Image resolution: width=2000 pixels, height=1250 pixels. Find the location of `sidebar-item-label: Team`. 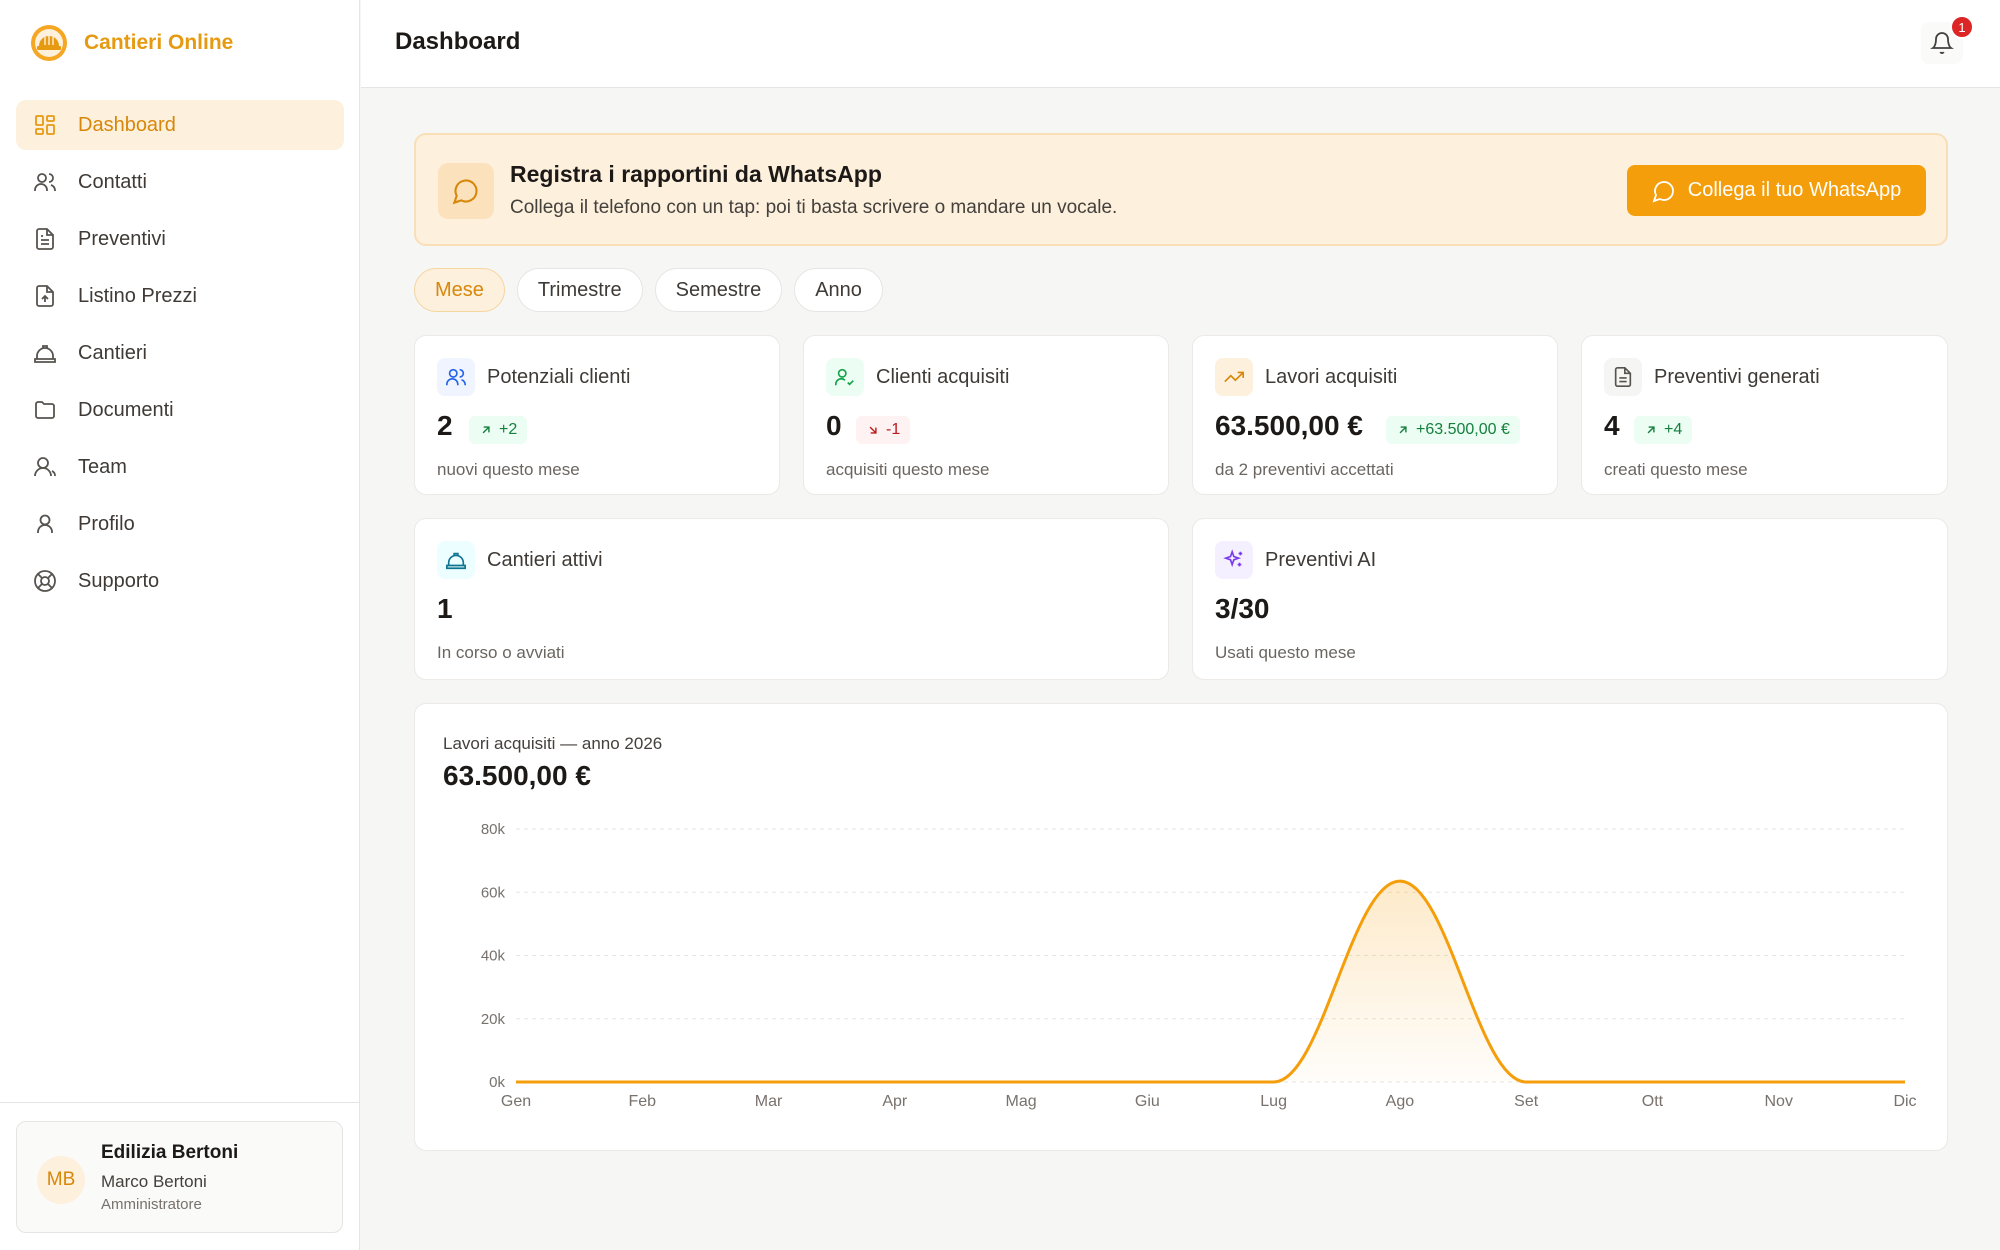

sidebar-item-label: Team is located at coordinates (102, 466).